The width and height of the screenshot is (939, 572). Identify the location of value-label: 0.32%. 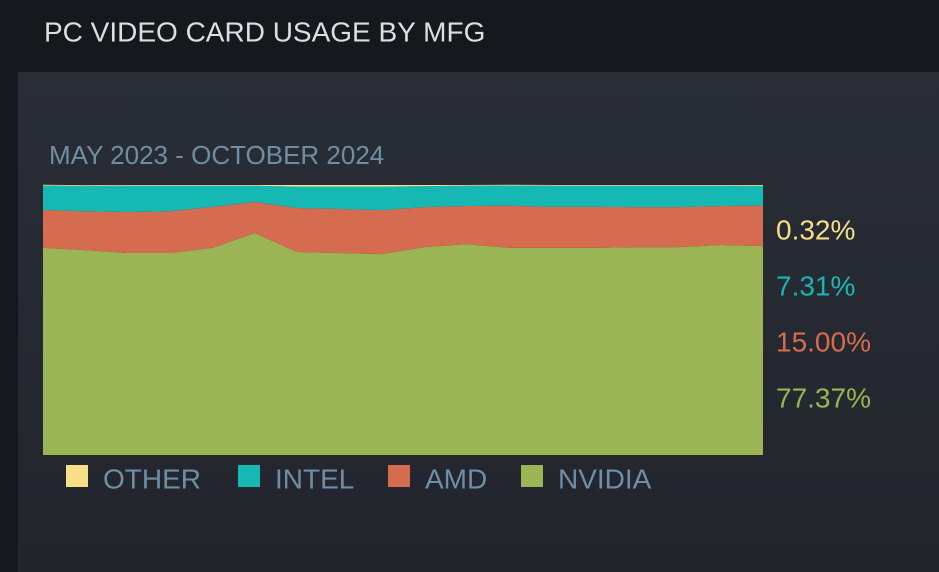
(815, 229).